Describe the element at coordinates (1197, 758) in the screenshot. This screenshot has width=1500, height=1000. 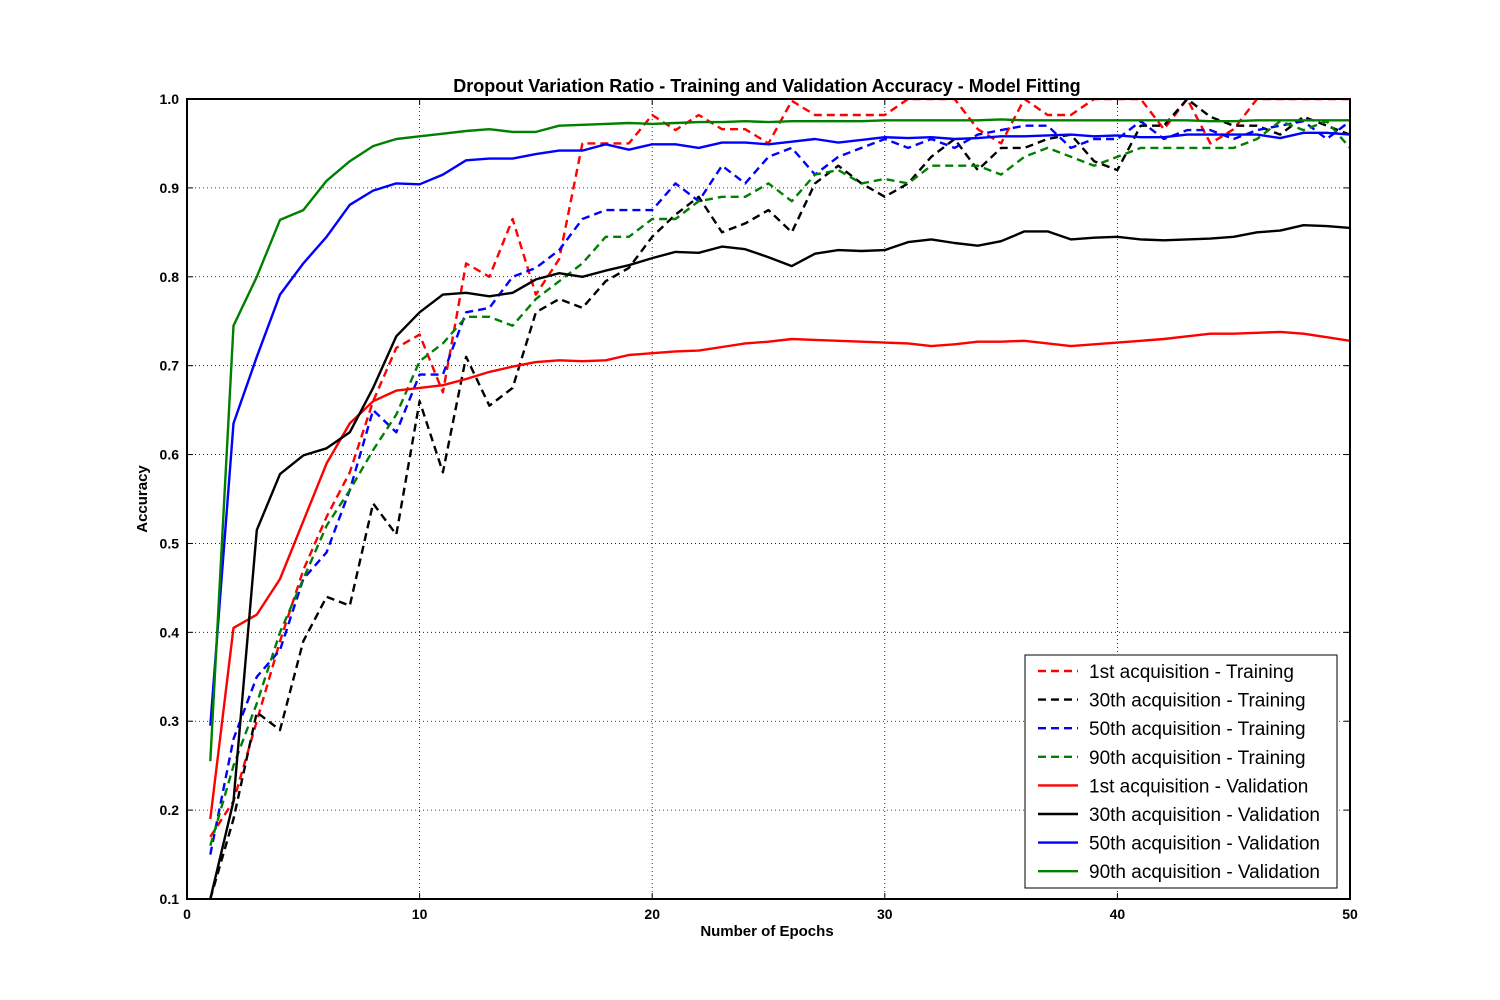
I see `legend-label: 90th acquisition - Training` at that location.